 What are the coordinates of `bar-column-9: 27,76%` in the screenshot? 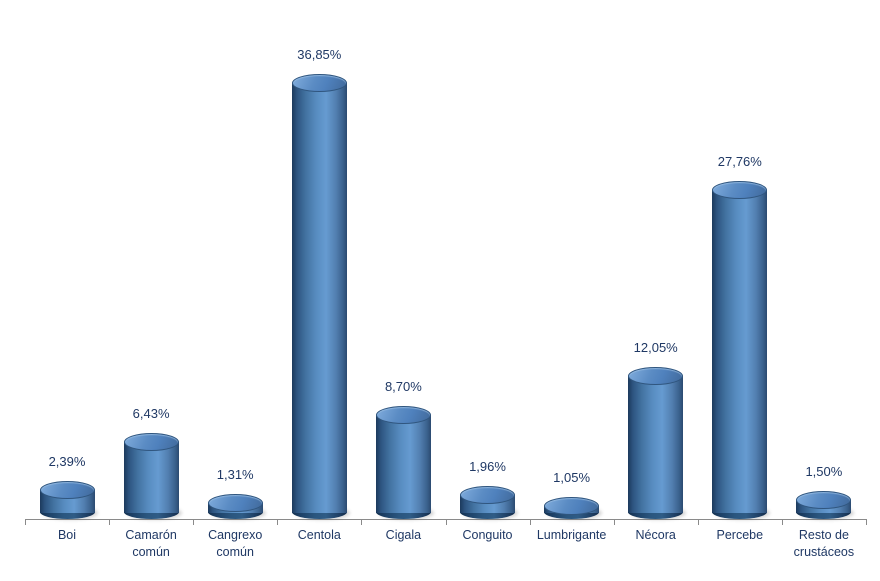 It's located at (740, 259).